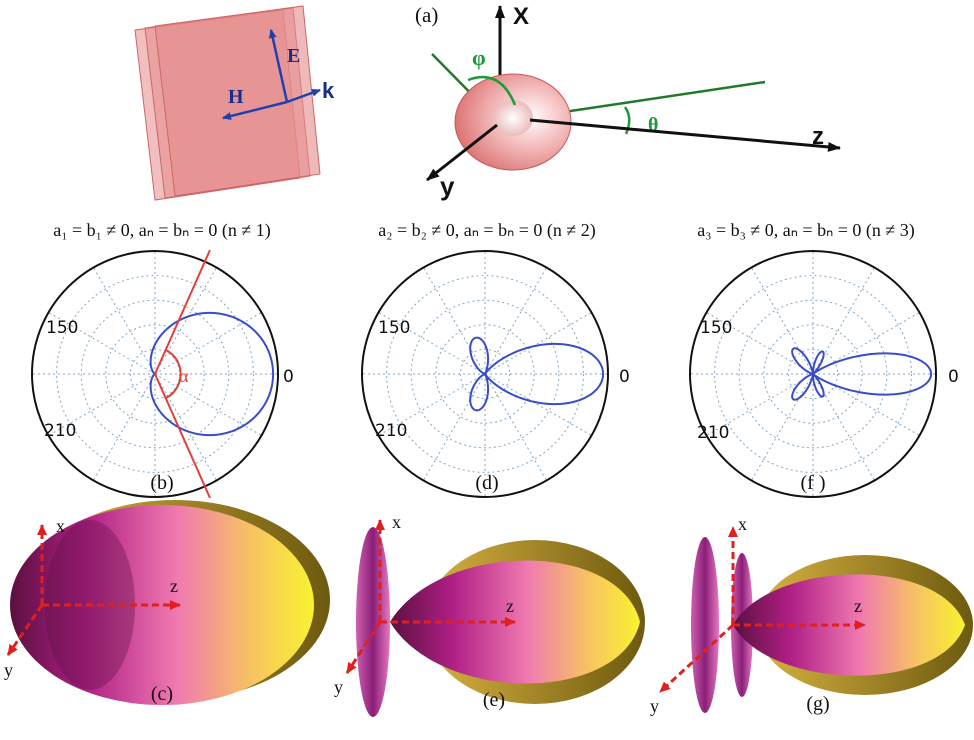 The height and width of the screenshot is (740, 974). I want to click on axis-g-y, so click(696, 658).